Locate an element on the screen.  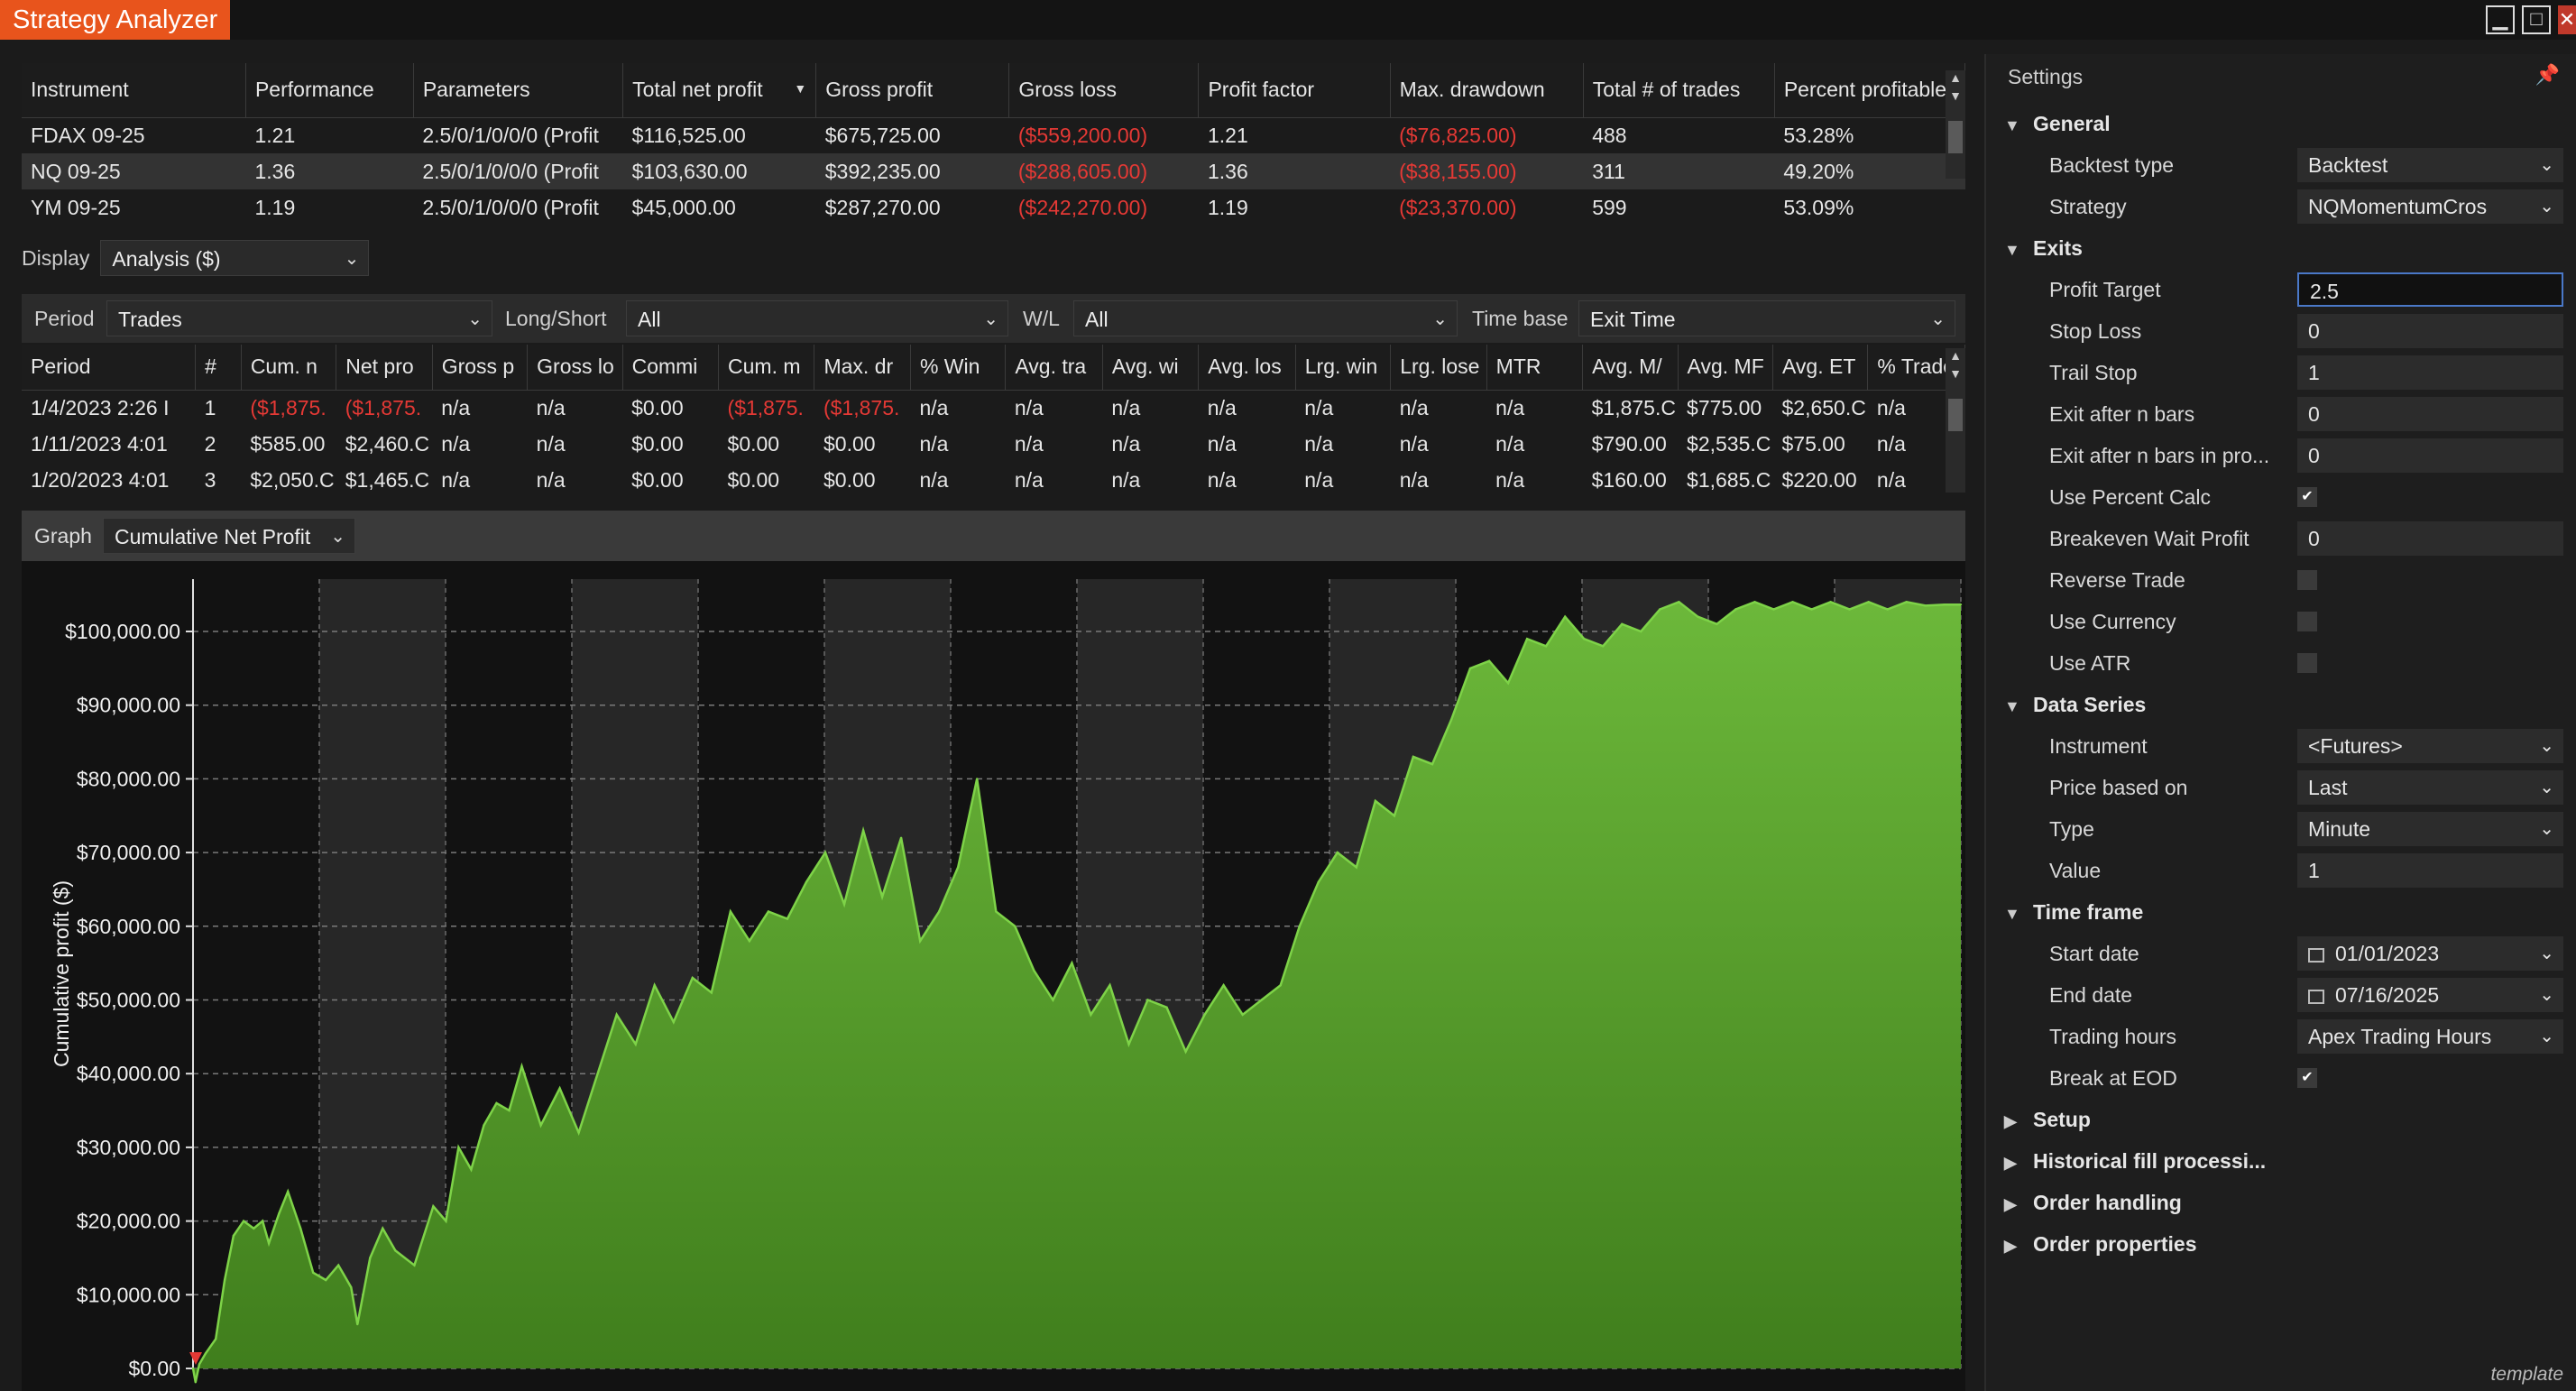
column-header-avg-tra: Avg. tra is located at coordinates (1054, 368).